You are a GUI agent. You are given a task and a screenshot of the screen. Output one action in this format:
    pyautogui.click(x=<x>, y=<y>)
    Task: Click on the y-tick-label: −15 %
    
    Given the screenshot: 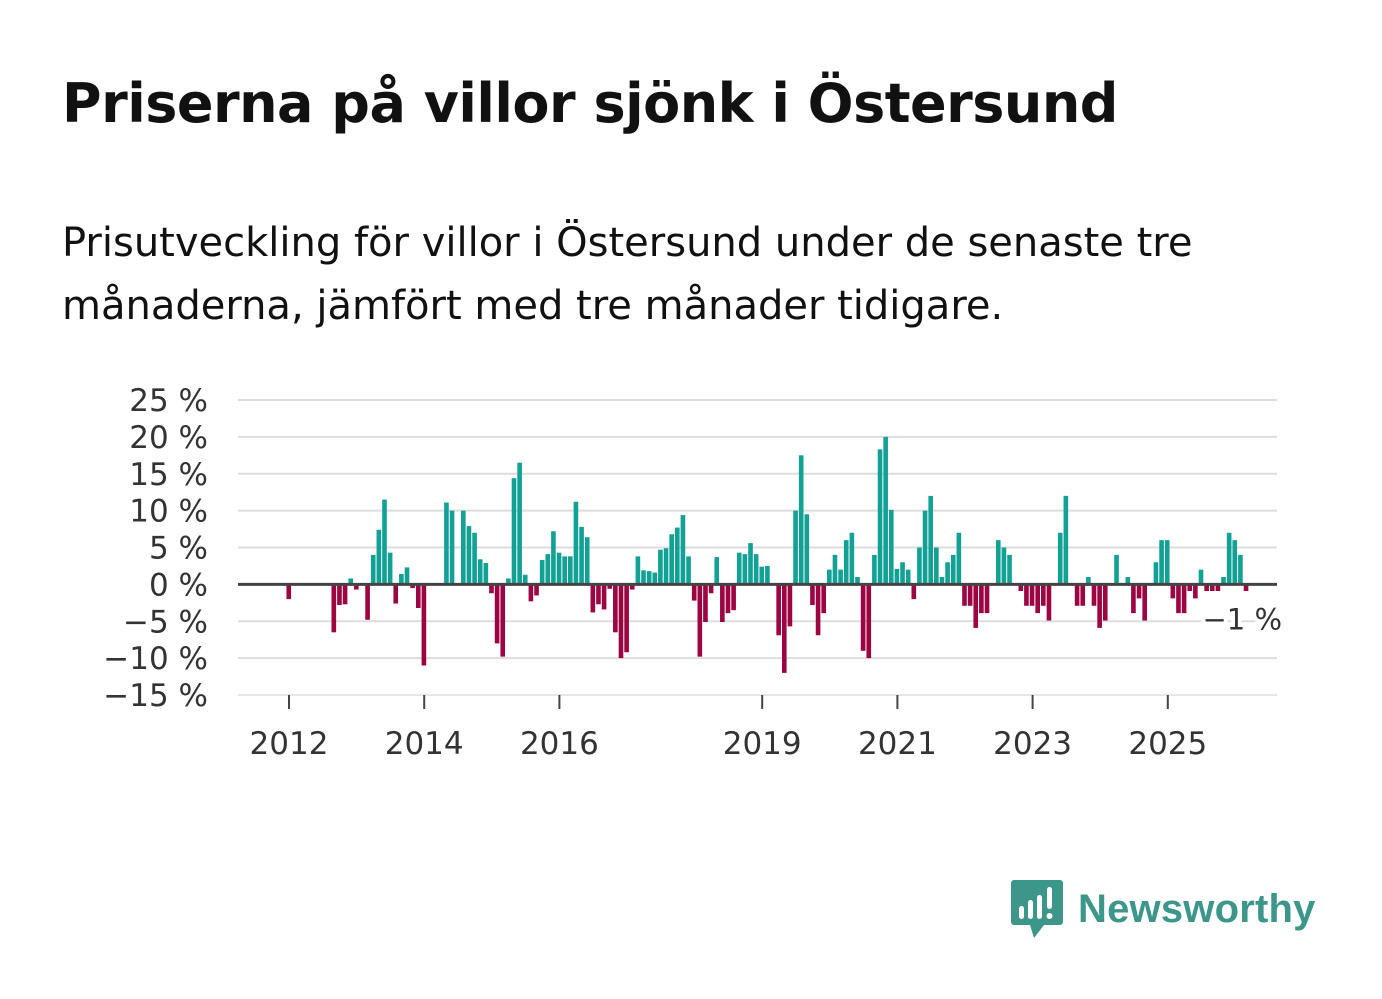 What is the action you would take?
    pyautogui.click(x=155, y=696)
    